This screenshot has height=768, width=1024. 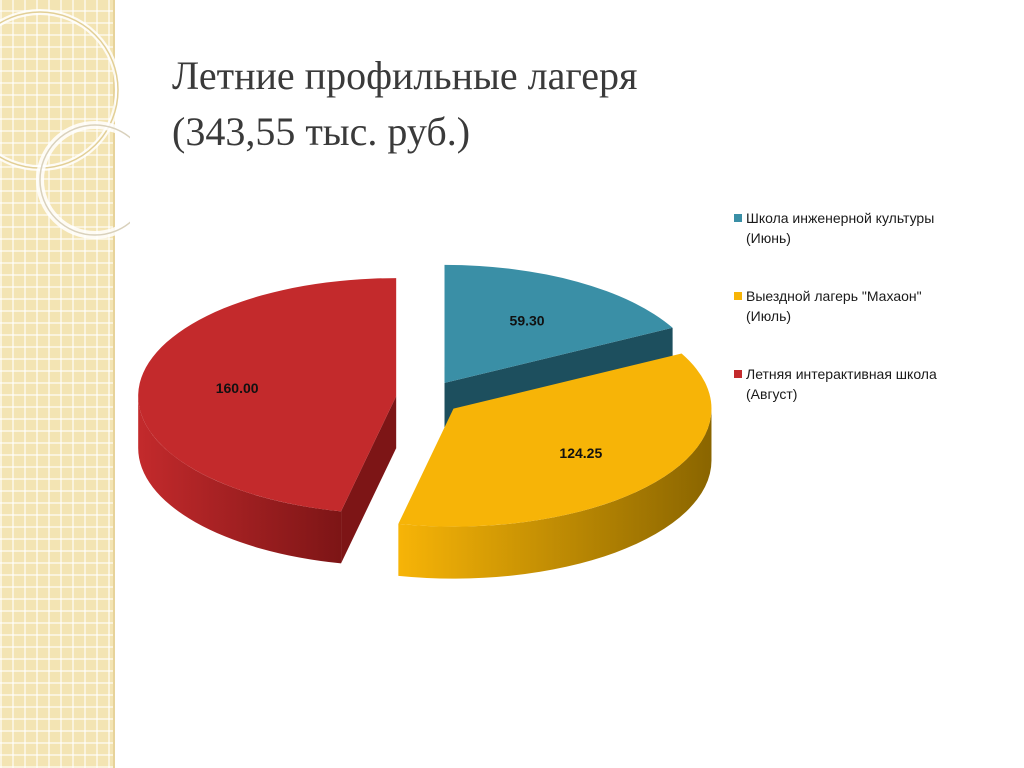 I want to click on pie-slice-wall, so click(x=369, y=480).